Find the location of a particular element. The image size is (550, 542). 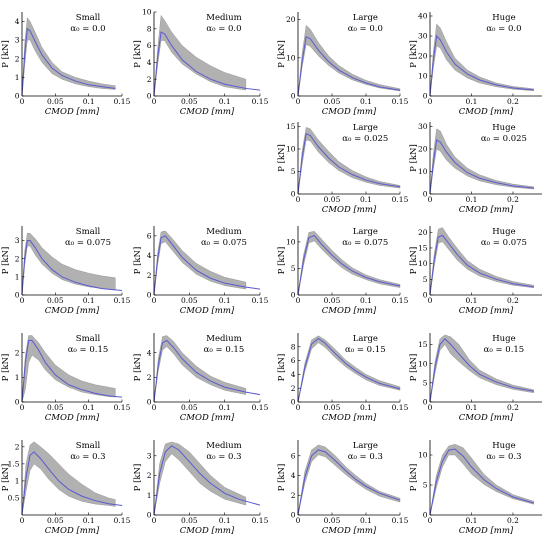

y-tick-label: 15 is located at coordinates (423, 344).